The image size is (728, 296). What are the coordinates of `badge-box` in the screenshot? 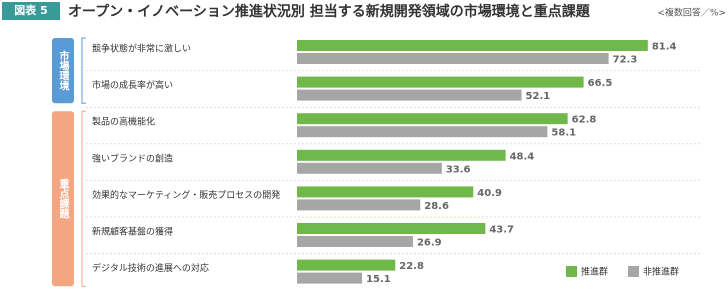 It's located at (31, 11).